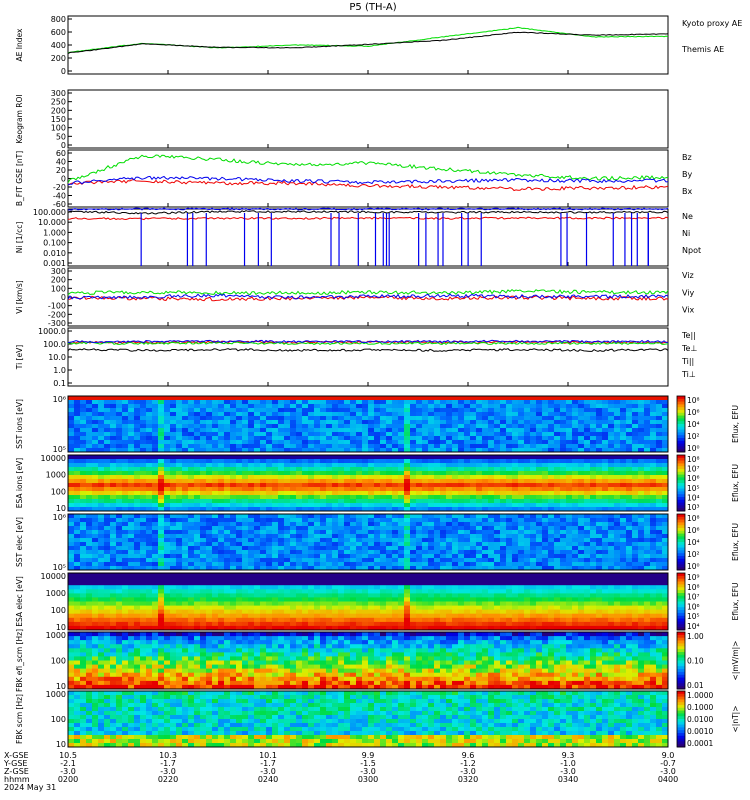 Image resolution: width=750 pixels, height=800 pixels. I want to click on colorbar-tick-label: 10⁰, so click(693, 566).